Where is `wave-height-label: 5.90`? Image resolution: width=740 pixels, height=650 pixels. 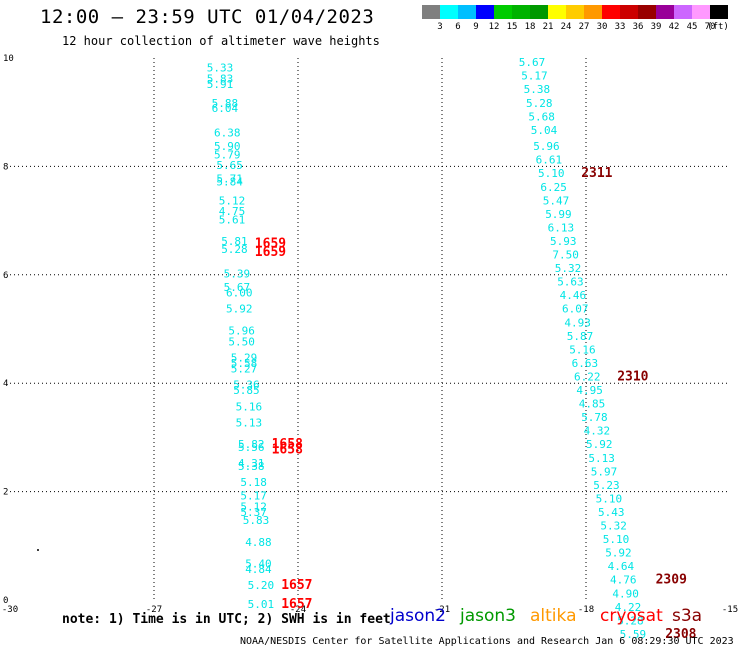
wave-height-label: 5.90 is located at coordinates (227, 146).